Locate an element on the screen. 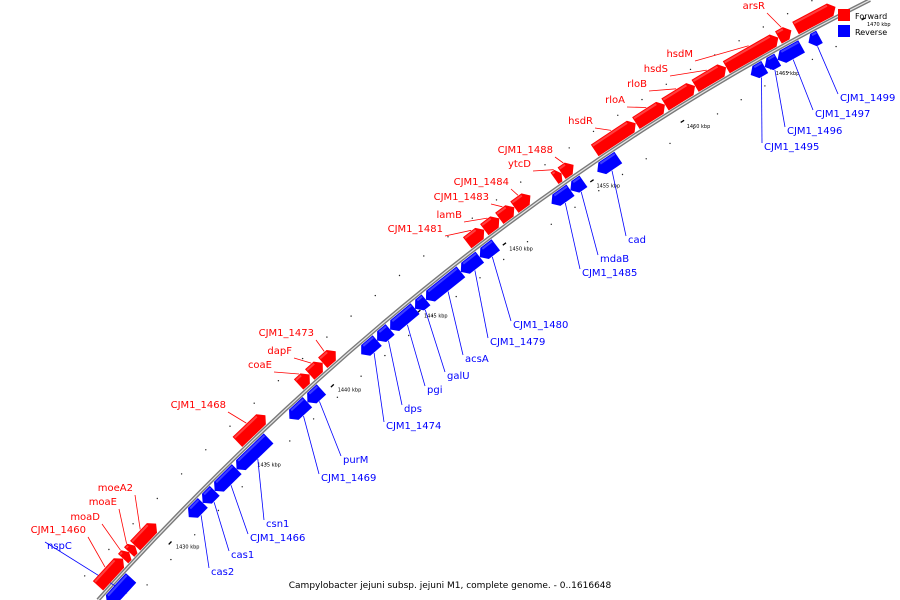 The height and width of the screenshot is (600, 900). pgi-label: pgi is located at coordinates (434, 390).